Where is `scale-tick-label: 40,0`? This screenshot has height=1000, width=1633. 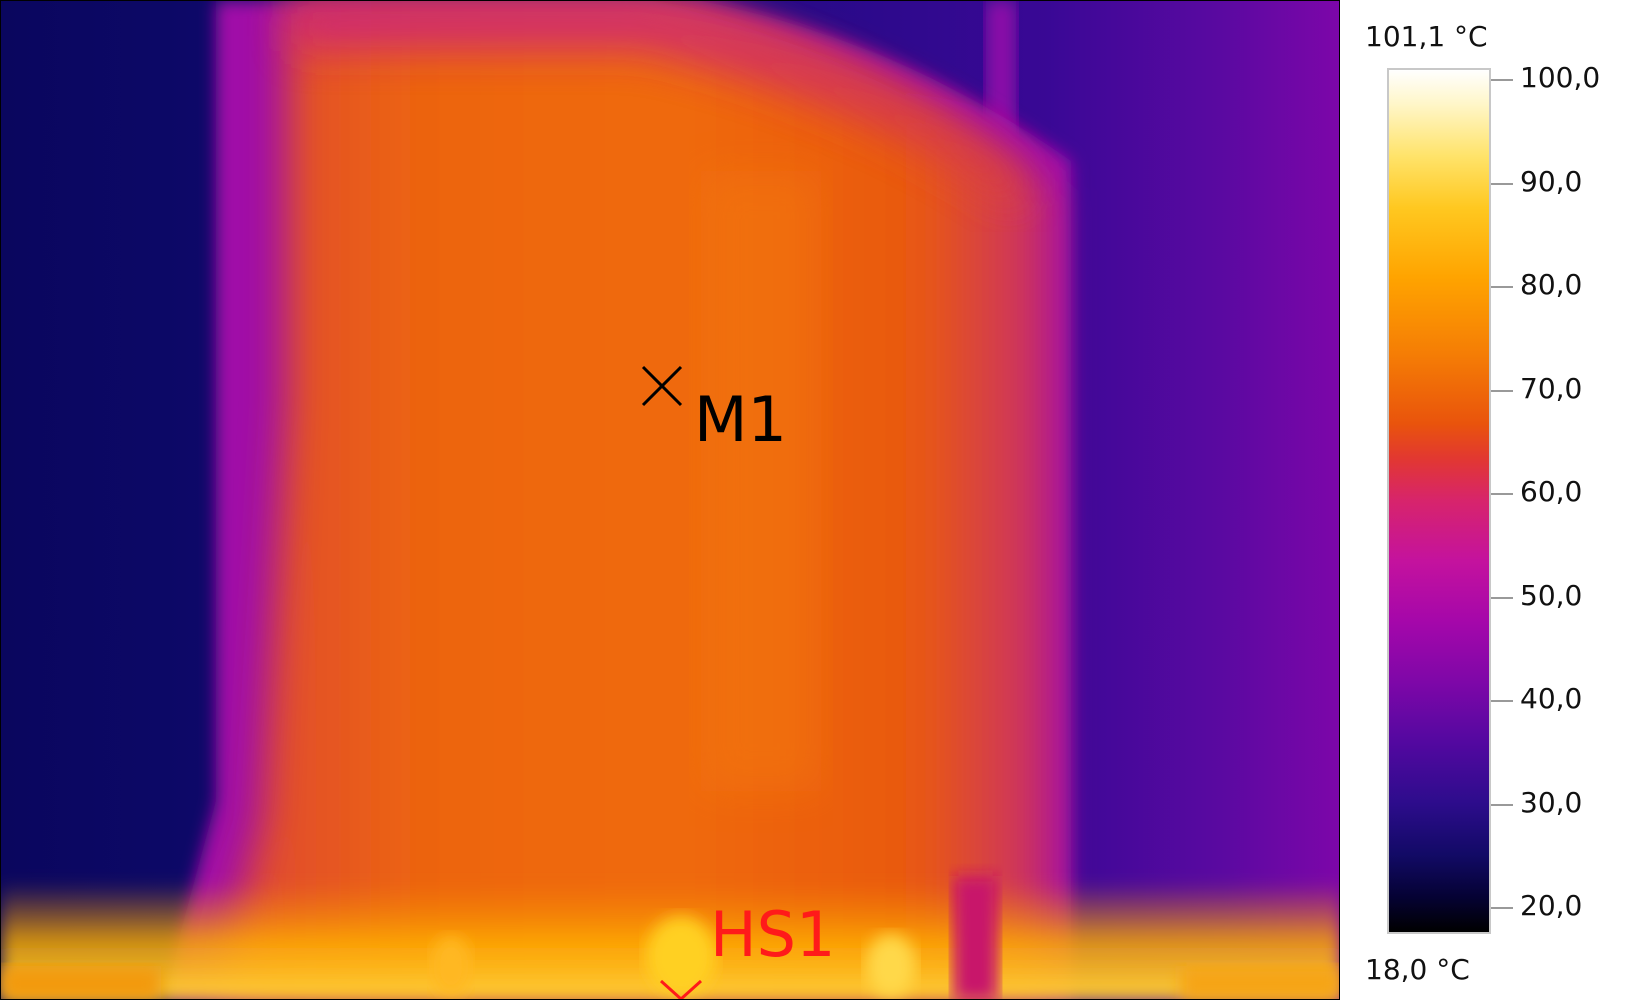 scale-tick-label: 40,0 is located at coordinates (1551, 698).